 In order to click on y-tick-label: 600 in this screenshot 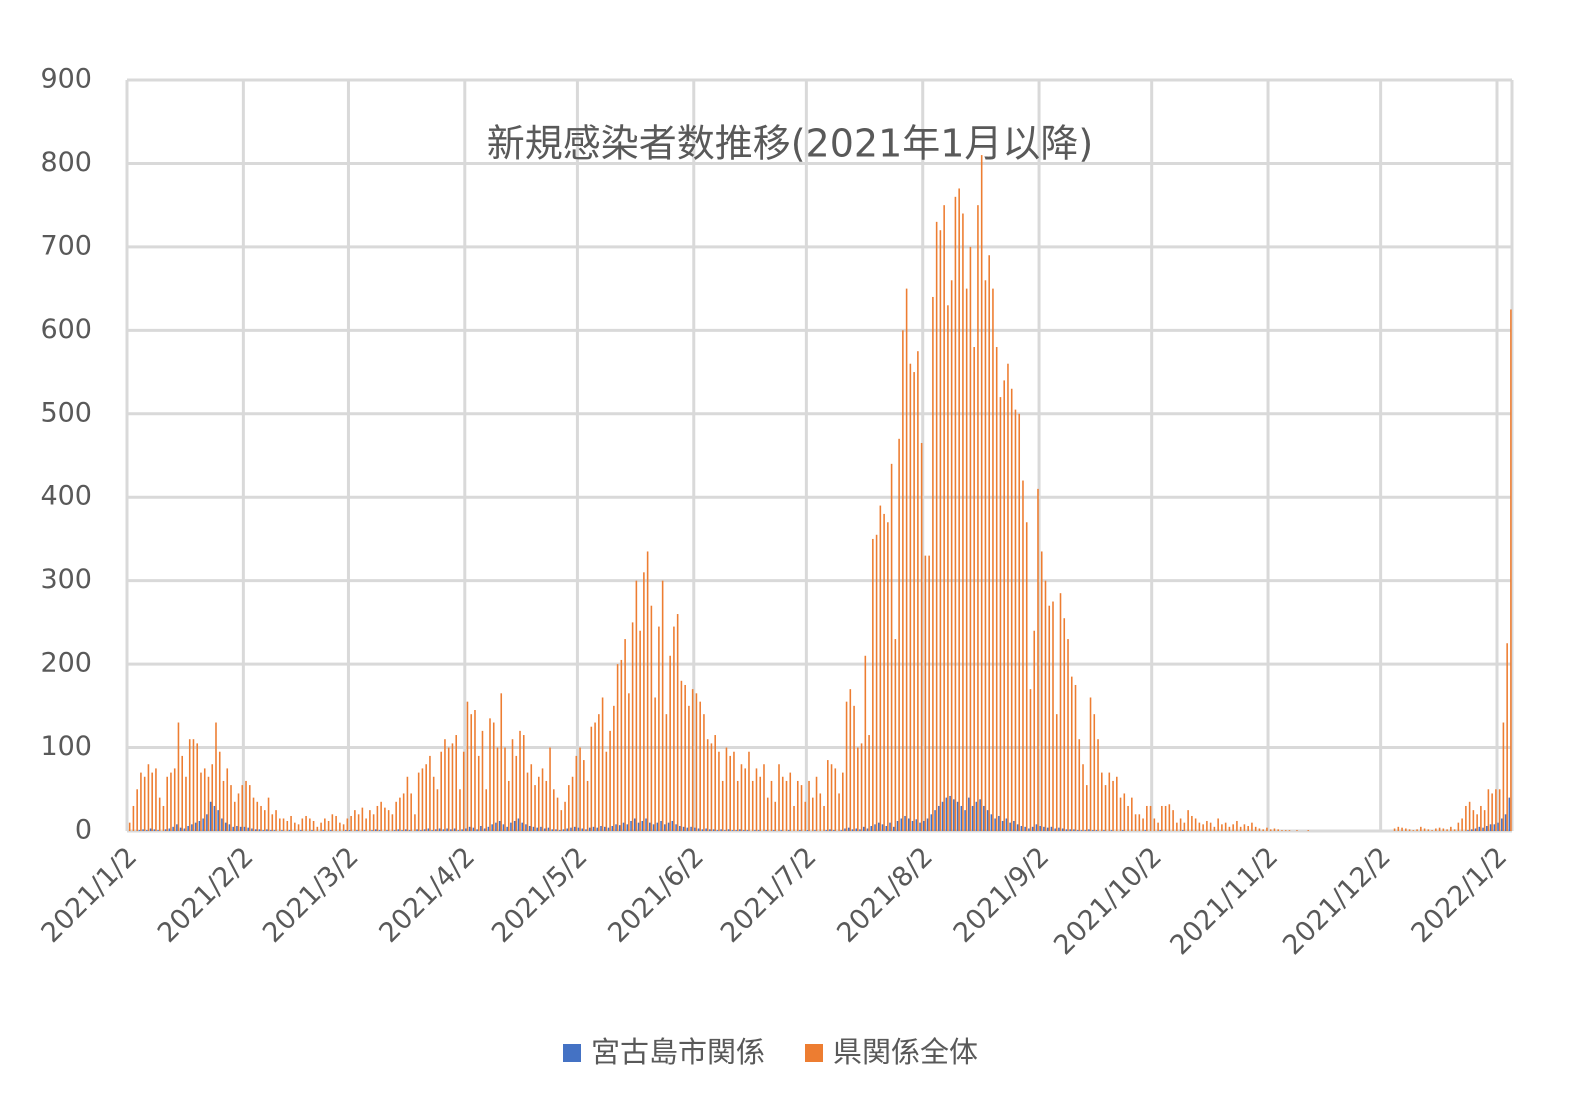, I will do `click(66, 329)`.